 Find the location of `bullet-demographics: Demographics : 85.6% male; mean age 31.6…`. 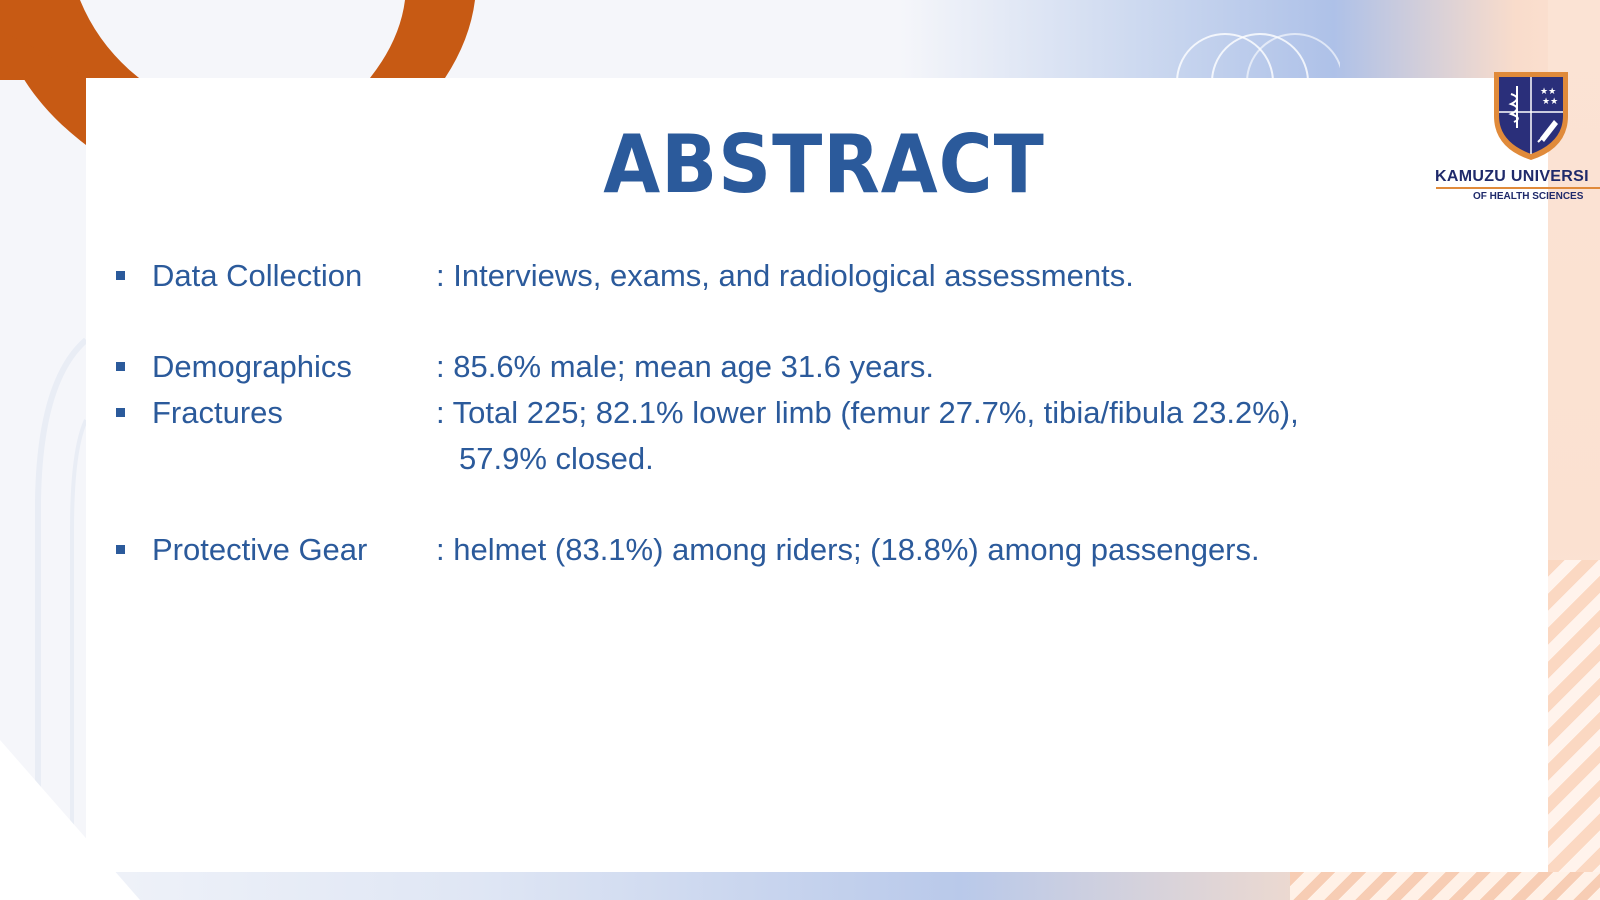

bullet-demographics: Demographics : 85.6% male; mean age 31.6… is located at coordinates (750, 370).